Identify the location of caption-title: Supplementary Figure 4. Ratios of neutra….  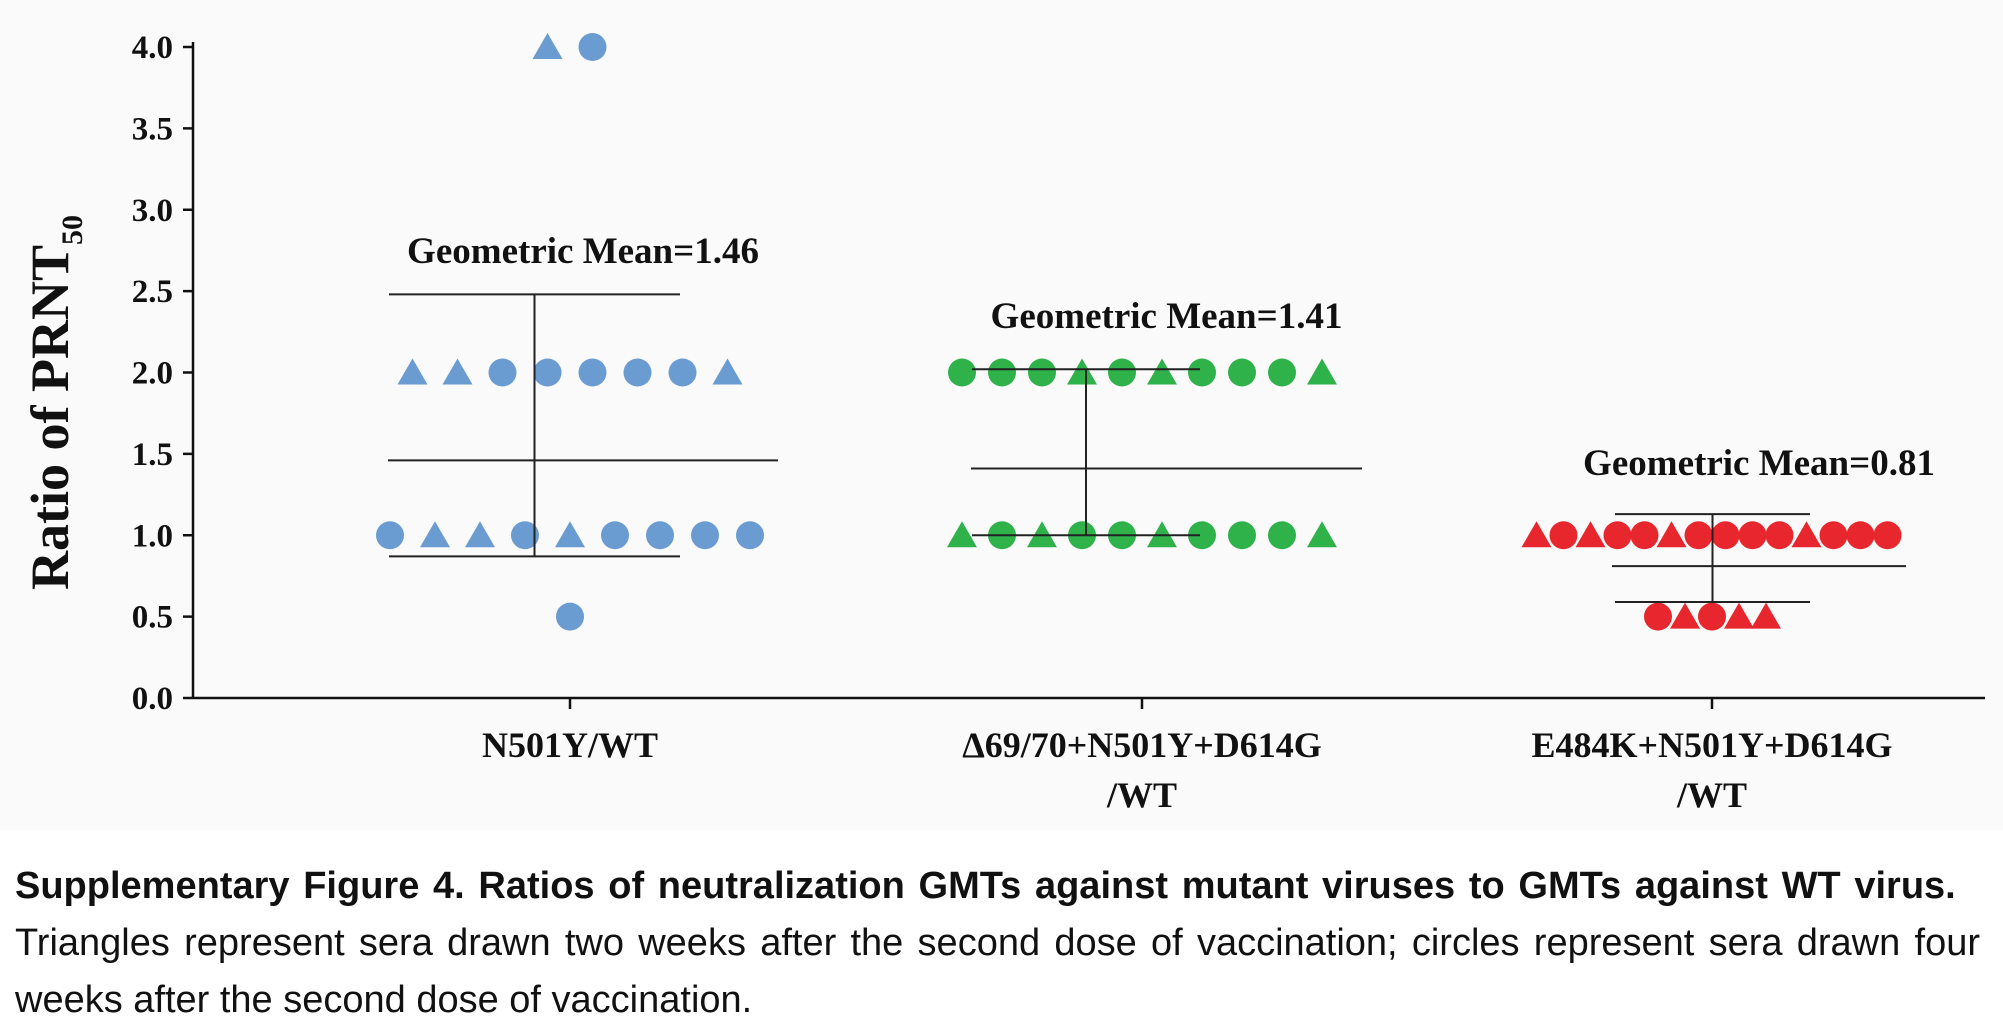
(985, 886).